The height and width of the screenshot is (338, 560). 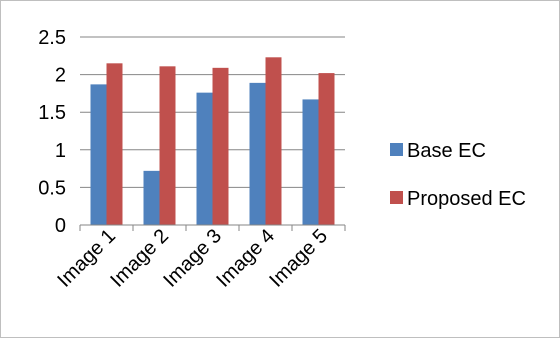 I want to click on y-tick-label: 1.5, so click(x=52, y=113).